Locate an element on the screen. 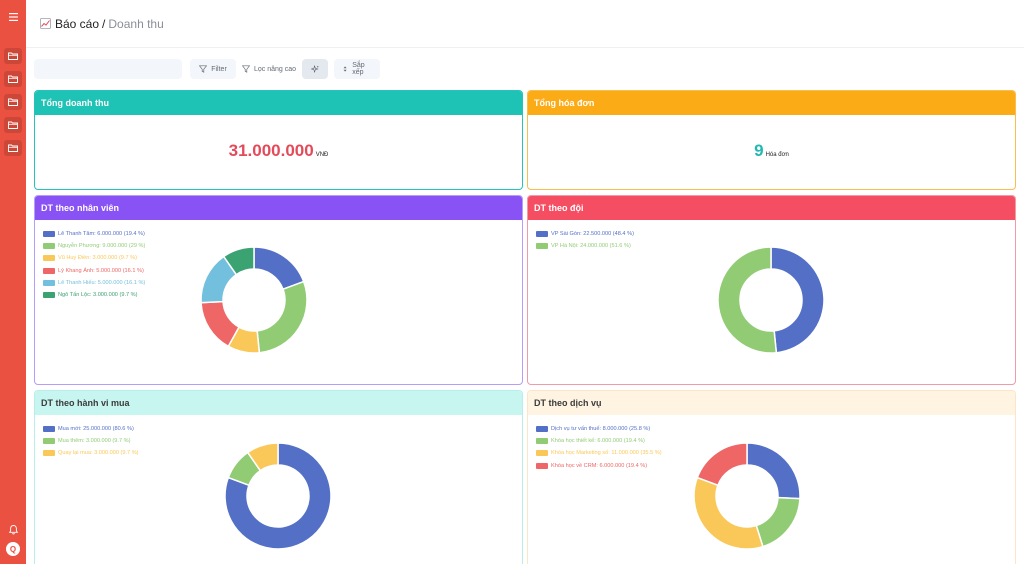 This screenshot has width=1024, height=564. legend-label: Nguyễn Phương: 9.000.000 (29 %) is located at coordinates (102, 246).